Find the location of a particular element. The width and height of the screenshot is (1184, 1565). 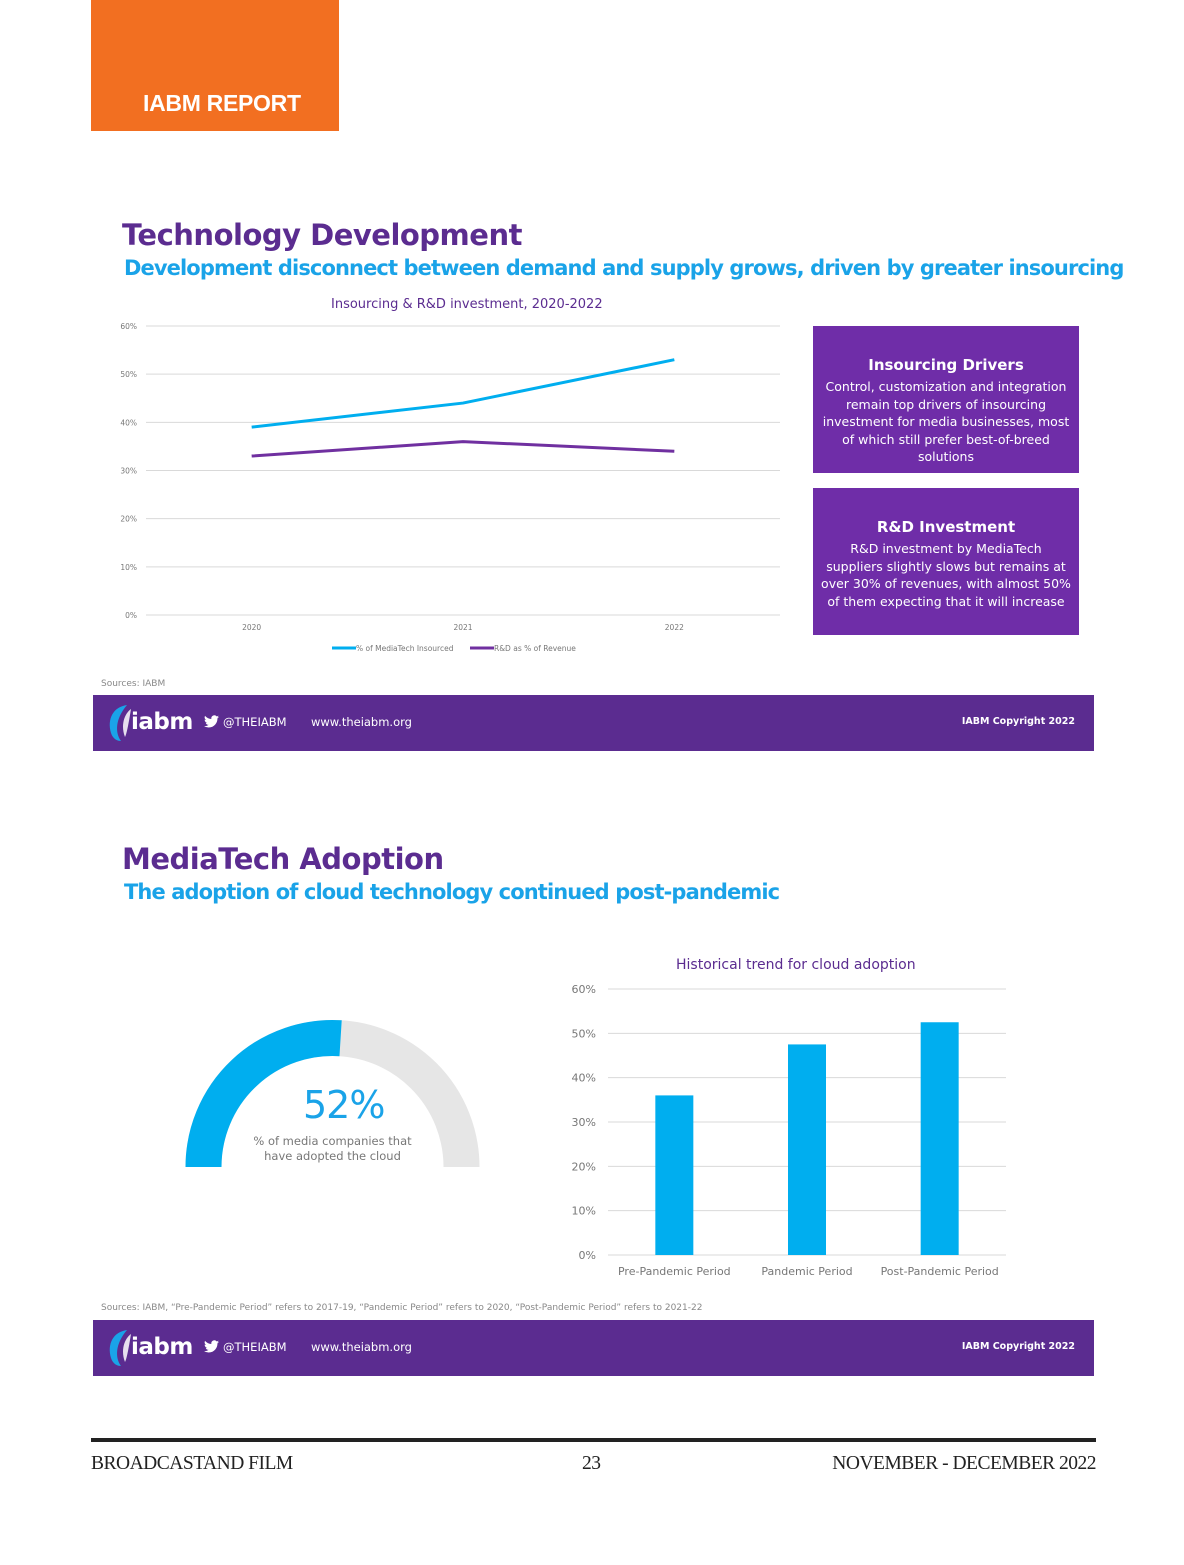

section1-title: Technology Development is located at coordinates (322, 235).